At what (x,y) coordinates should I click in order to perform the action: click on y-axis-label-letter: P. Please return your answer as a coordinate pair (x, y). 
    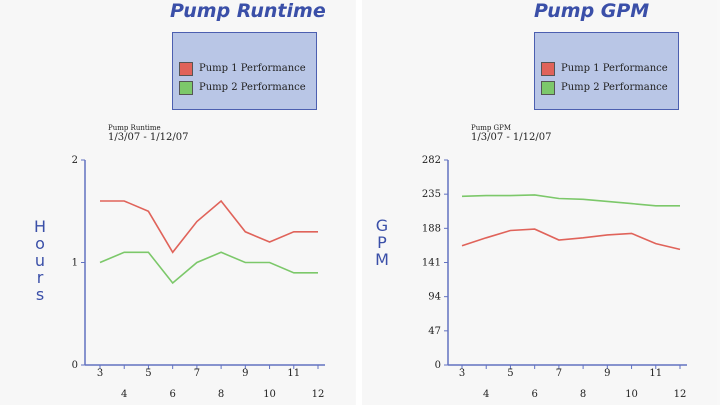
    Looking at the image, I should click on (382, 242).